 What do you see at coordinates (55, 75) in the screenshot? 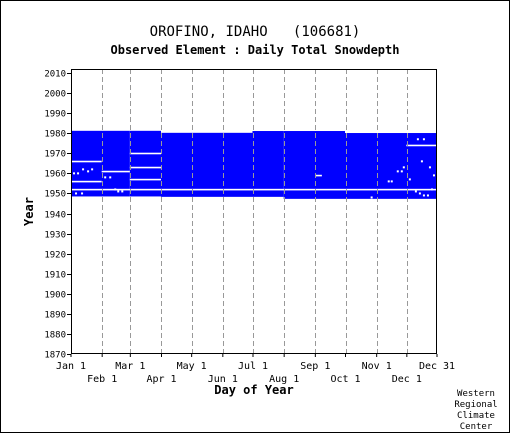
I see `y-tick-label: 2010` at bounding box center [55, 75].